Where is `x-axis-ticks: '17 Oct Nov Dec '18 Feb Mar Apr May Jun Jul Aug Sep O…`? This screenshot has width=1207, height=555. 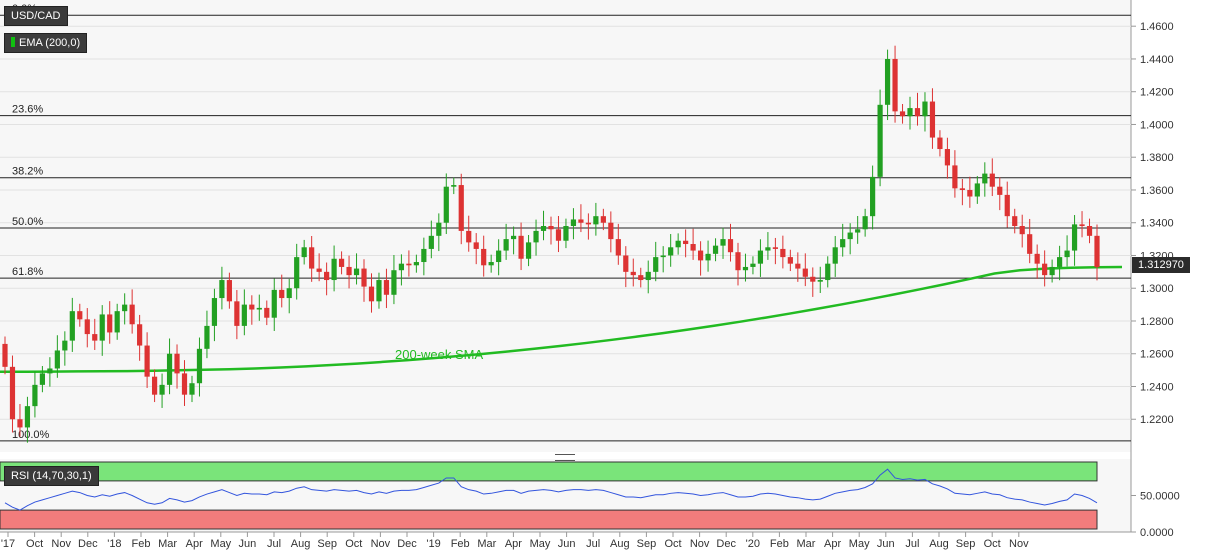 x-axis-ticks: '17 Oct Nov Dec '18 Feb Mar Apr May Jun Jul Aug Sep O… is located at coordinates (515, 541).